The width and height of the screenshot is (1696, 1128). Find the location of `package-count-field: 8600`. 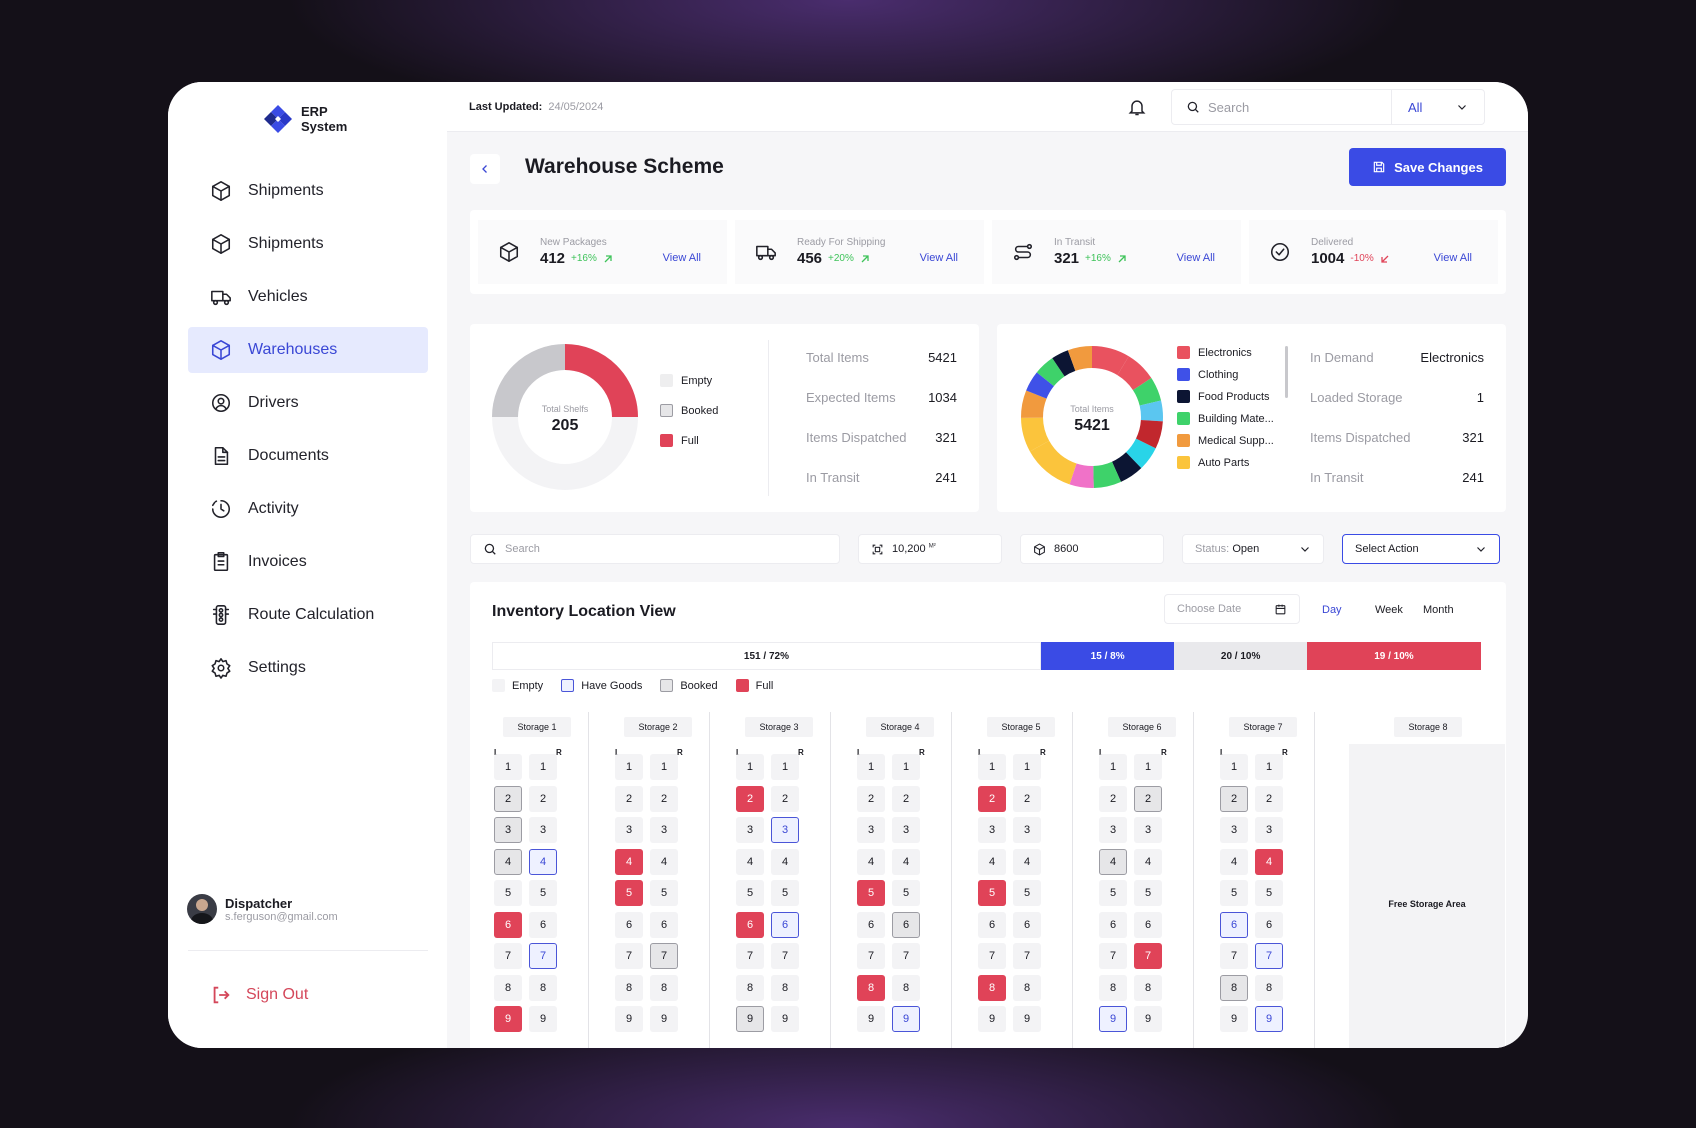

package-count-field: 8600 is located at coordinates (1092, 549).